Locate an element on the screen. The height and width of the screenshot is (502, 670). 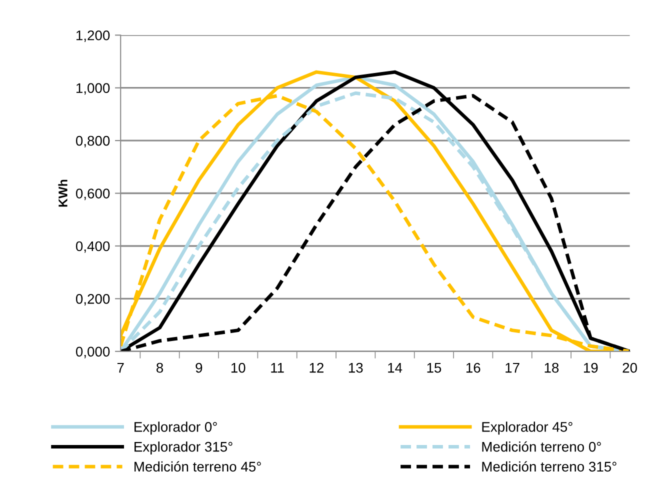
x-tick-label: 17 is located at coordinates (513, 368).